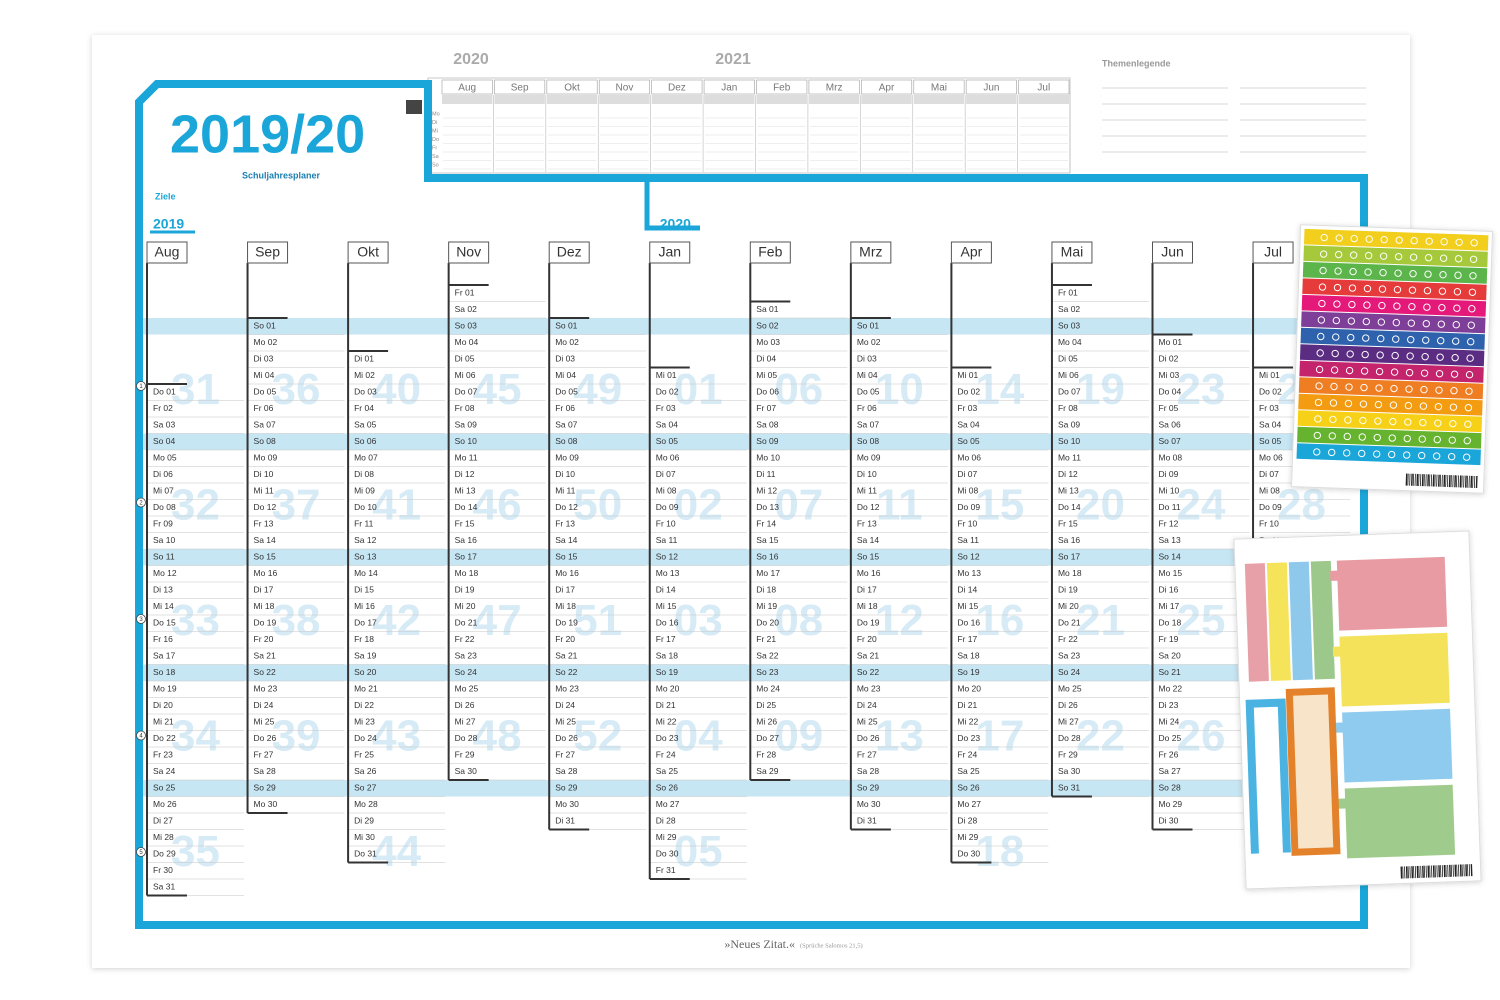 The width and height of the screenshot is (1500, 1000). I want to click on day-label: Di 22, so click(364, 705).